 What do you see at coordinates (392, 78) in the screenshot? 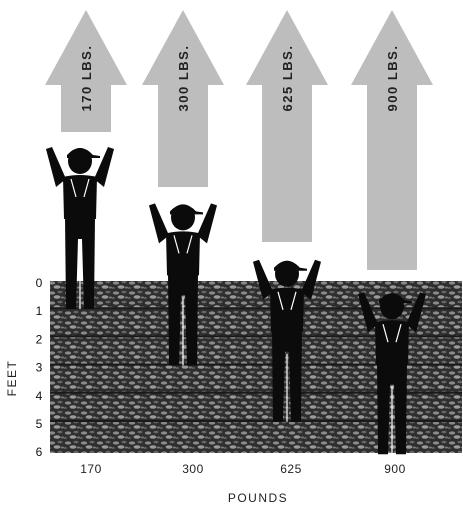
I see `arrow-label: 900 LBS.` at bounding box center [392, 78].